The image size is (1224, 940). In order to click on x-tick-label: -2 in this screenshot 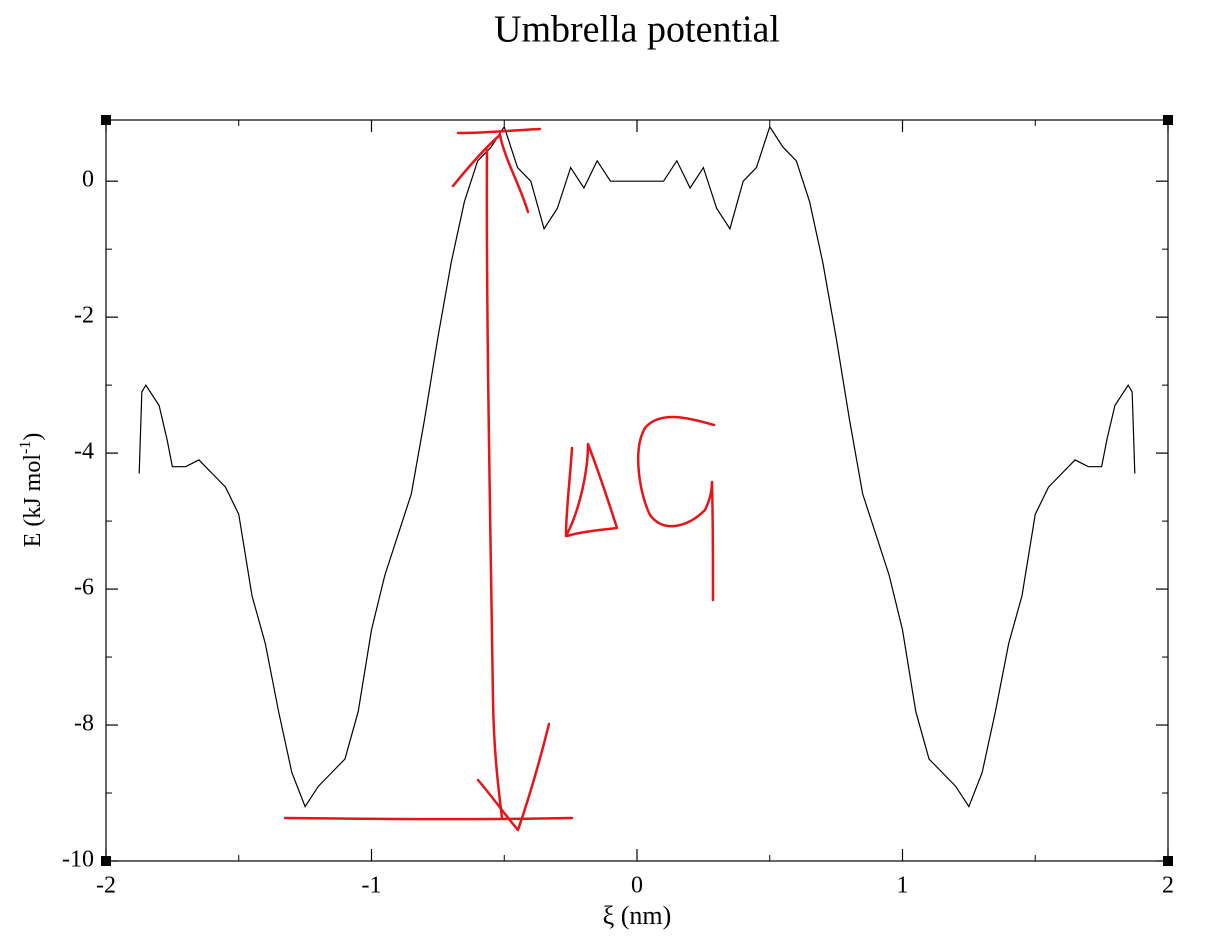, I will do `click(106, 886)`.